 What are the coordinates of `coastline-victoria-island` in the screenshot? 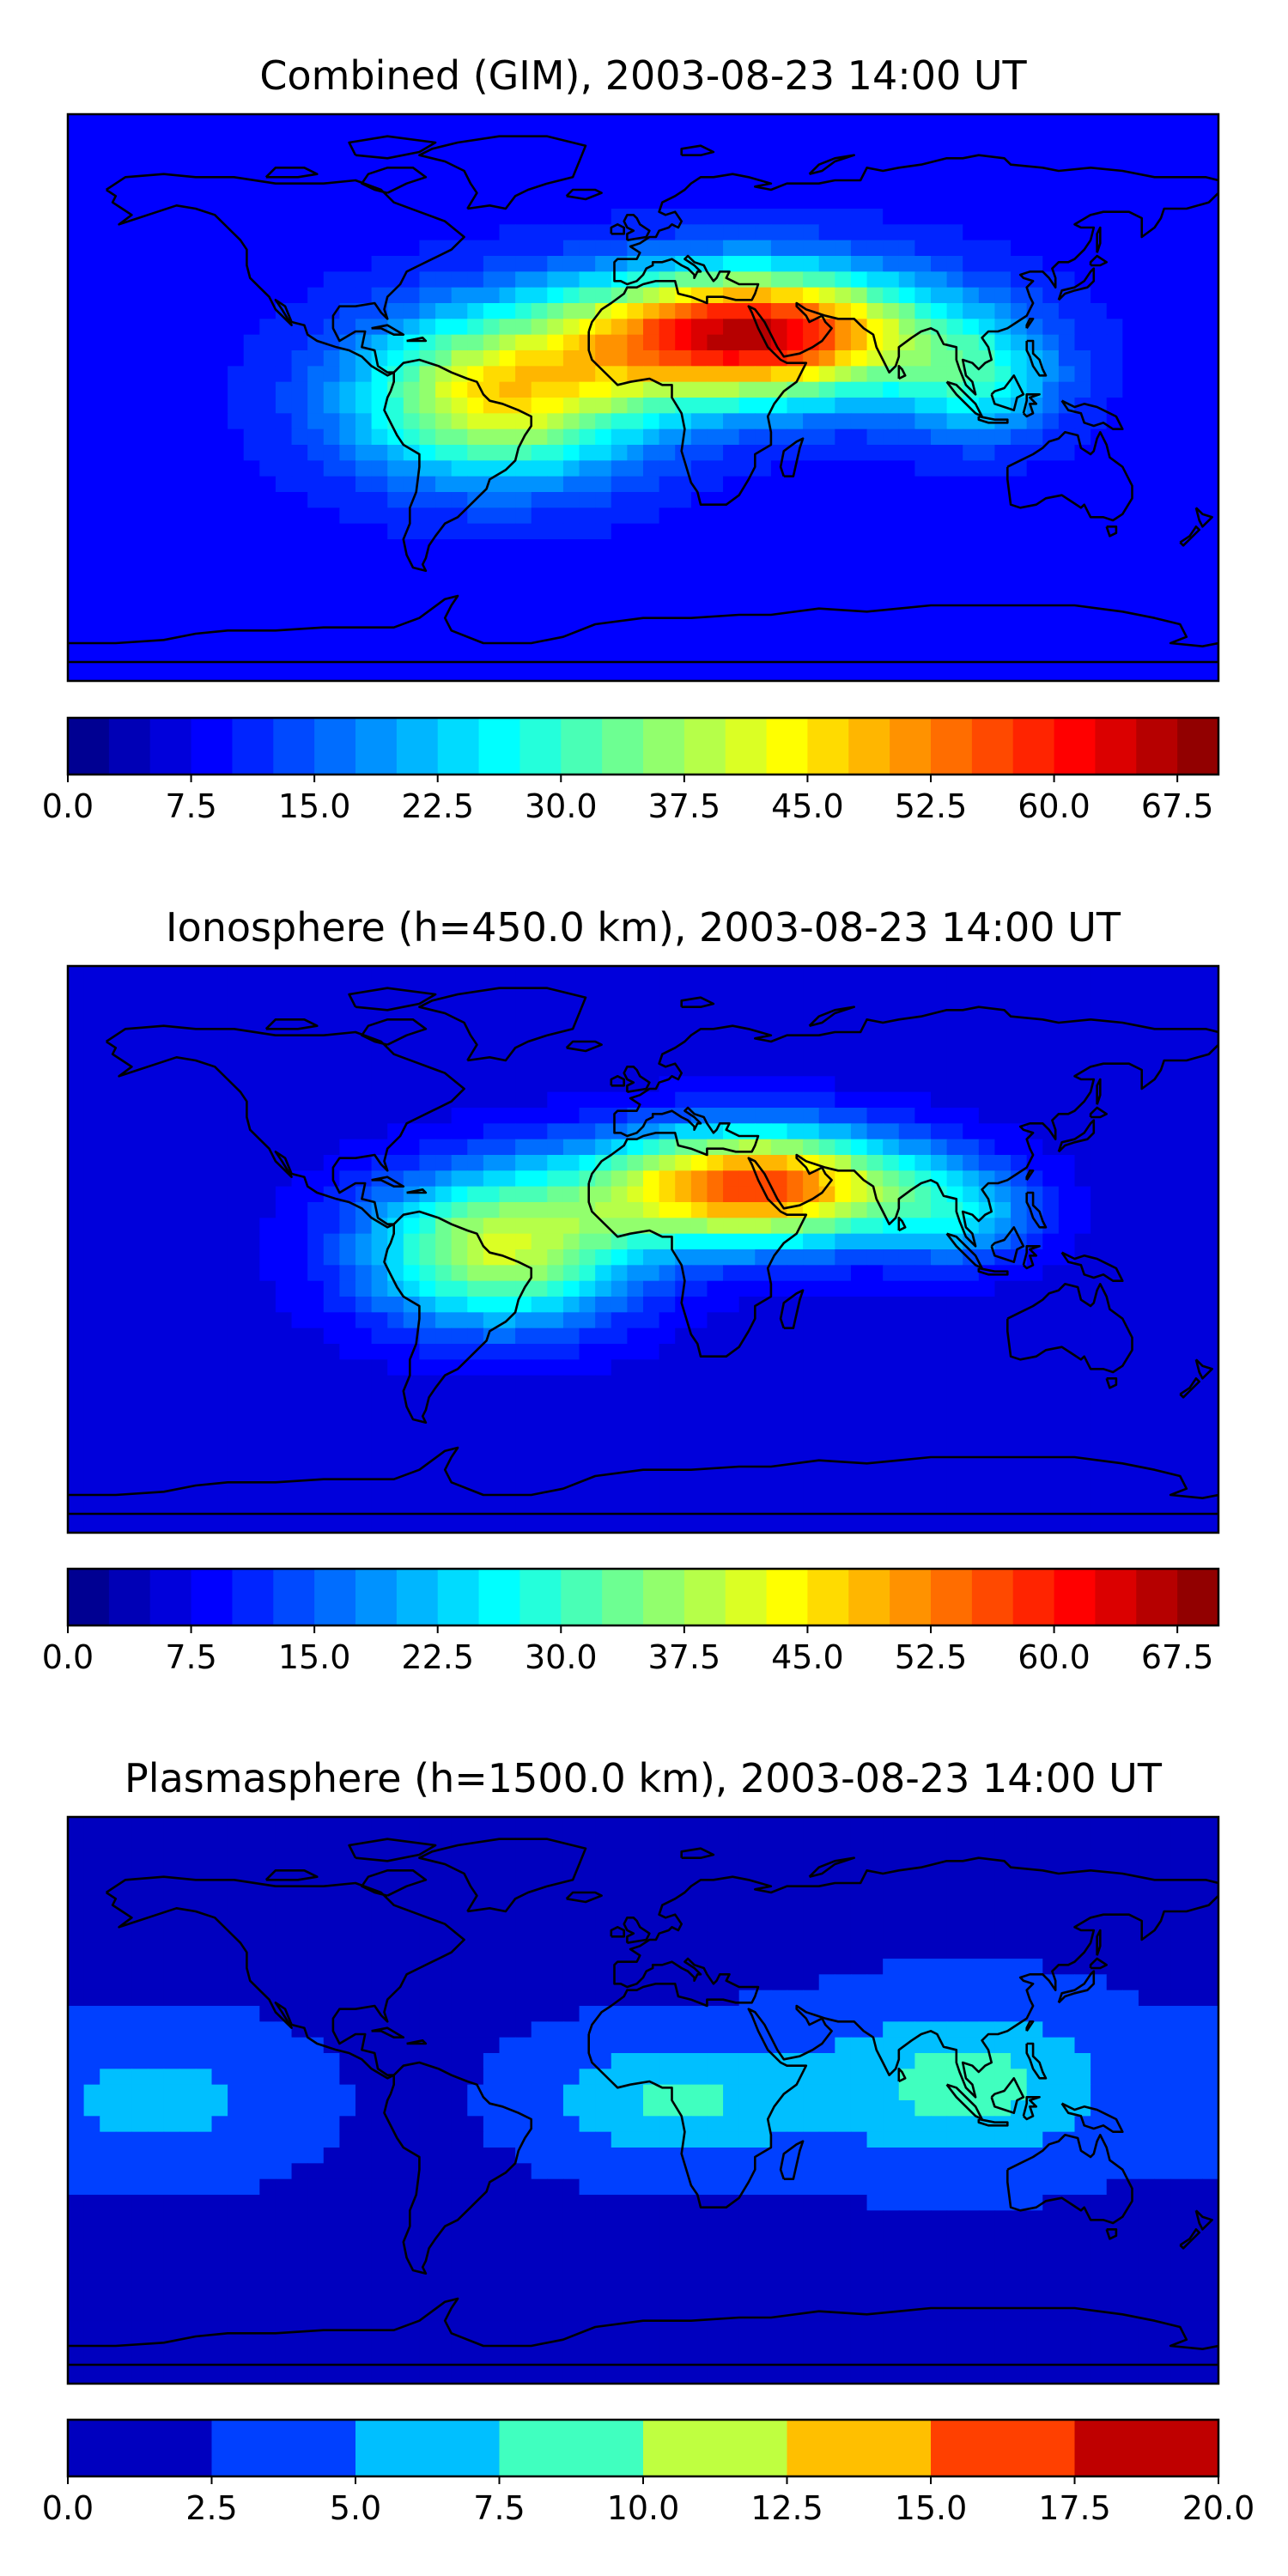 It's located at (291, 173).